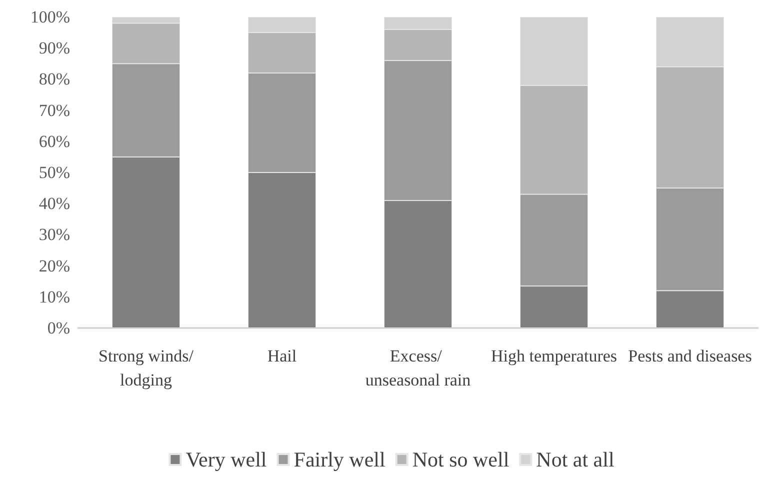 The image size is (783, 483). Describe the element at coordinates (54, 266) in the screenshot. I see `y-tick-label: 20%` at that location.